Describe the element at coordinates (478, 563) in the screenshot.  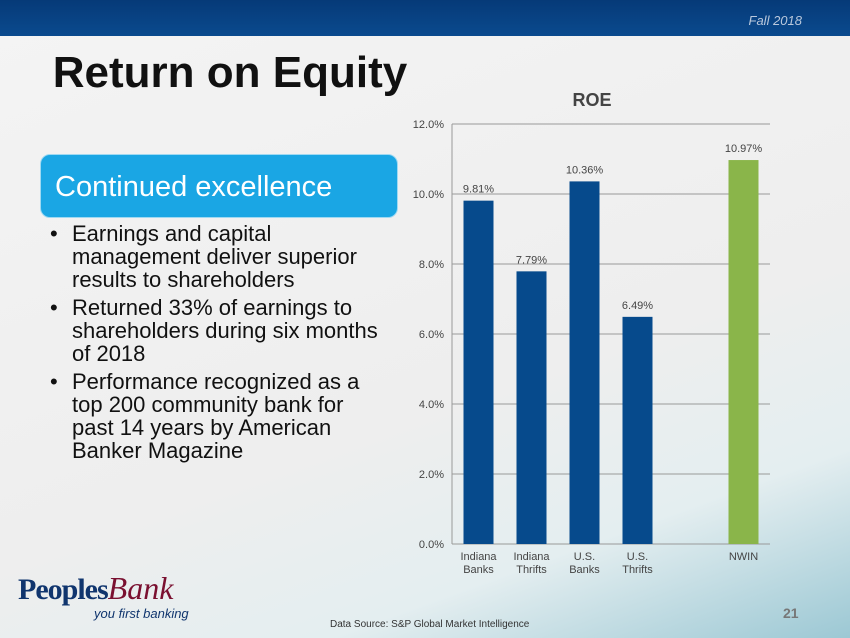
I see `x-tick-label: Indiana Banks` at that location.